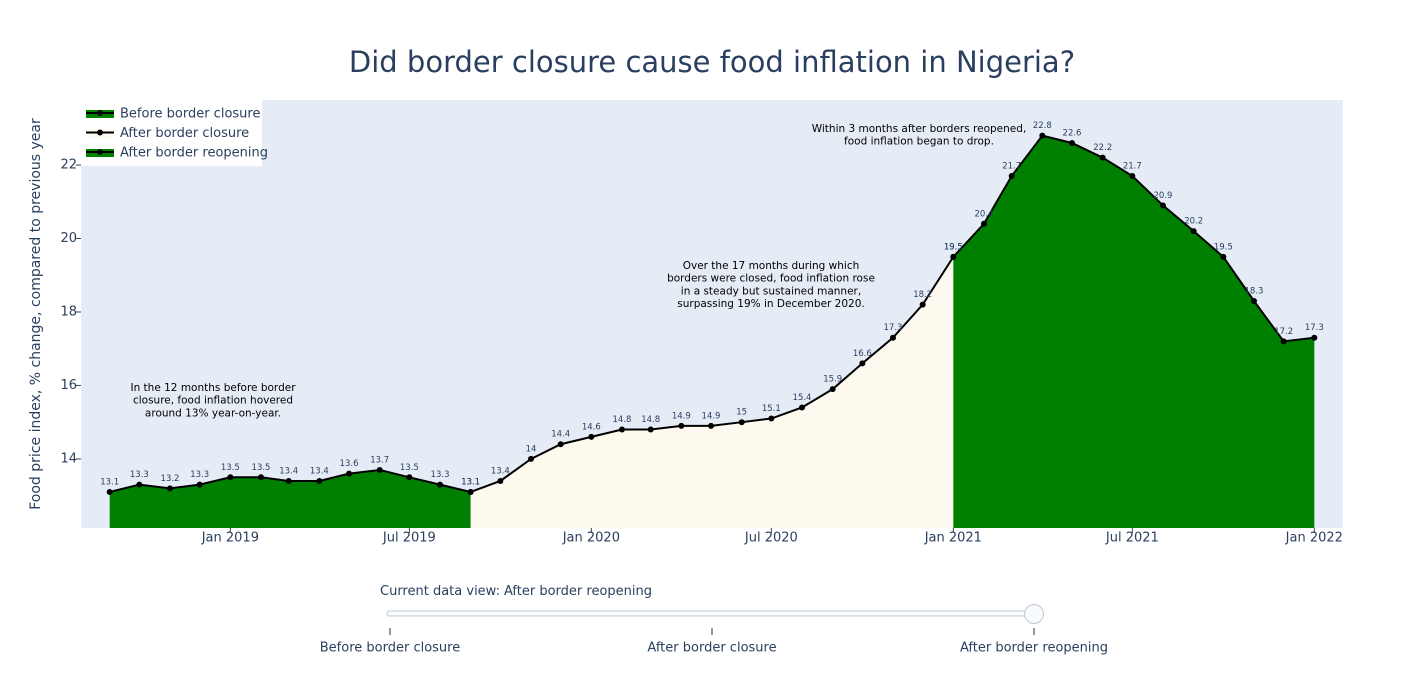  What do you see at coordinates (213, 413) in the screenshot?
I see `annotation: around 13% year-on-year.` at bounding box center [213, 413].